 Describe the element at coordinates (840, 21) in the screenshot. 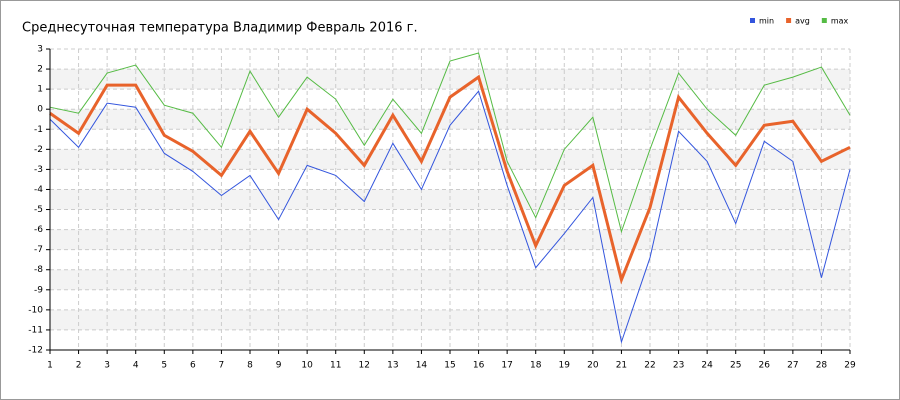

I see `legend-label: max` at that location.